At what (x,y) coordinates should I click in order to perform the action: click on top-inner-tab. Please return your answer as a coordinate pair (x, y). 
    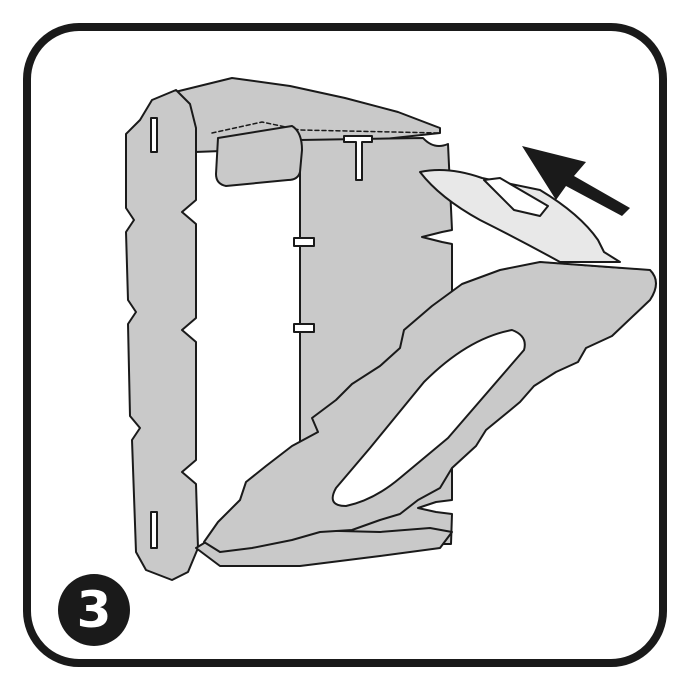
    Looking at the image, I should click on (259, 156).